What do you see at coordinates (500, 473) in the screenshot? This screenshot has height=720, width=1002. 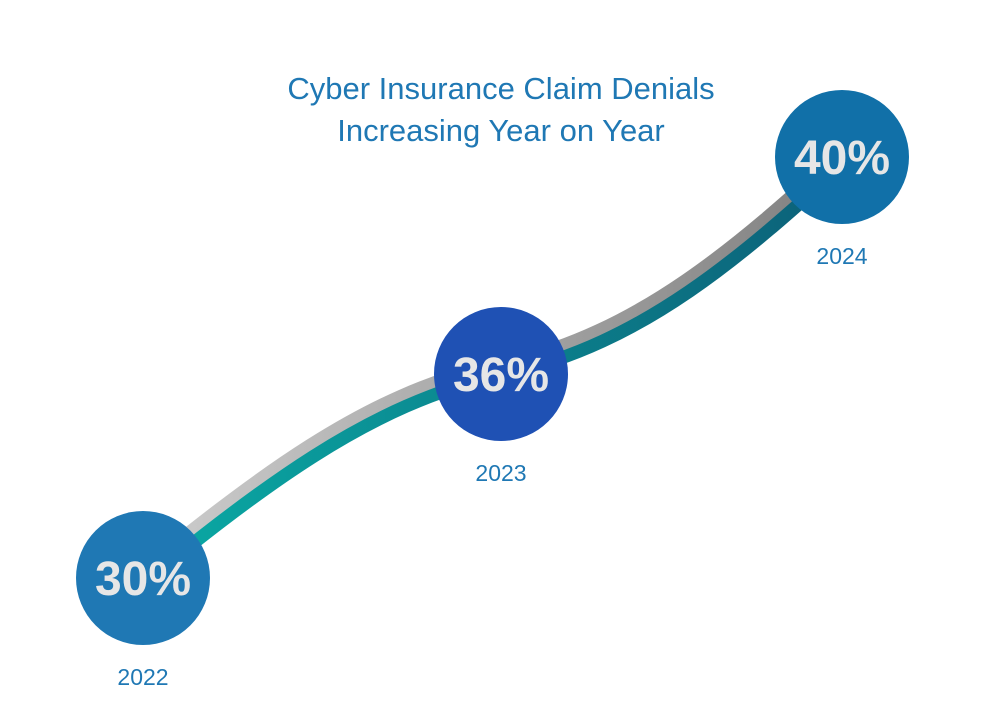 I see `year-label-2023: 2023` at bounding box center [500, 473].